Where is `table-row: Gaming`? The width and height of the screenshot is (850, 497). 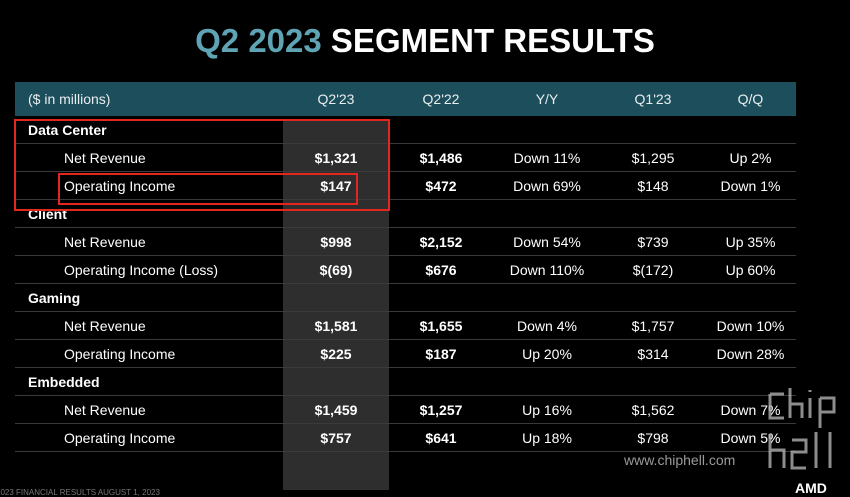 table-row: Gaming is located at coordinates (405, 298).